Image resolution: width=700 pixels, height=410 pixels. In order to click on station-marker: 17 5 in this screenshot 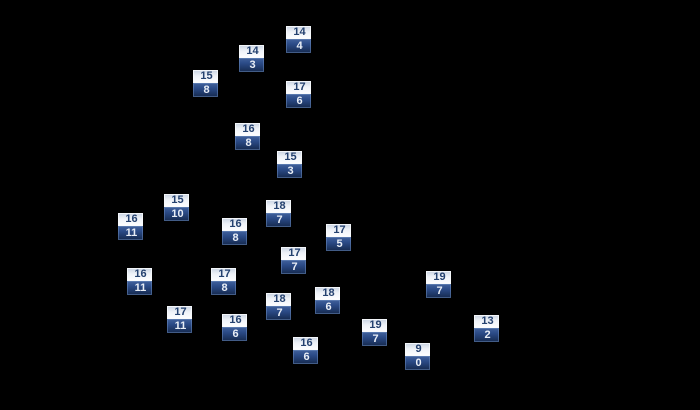, I will do `click(338, 237)`.